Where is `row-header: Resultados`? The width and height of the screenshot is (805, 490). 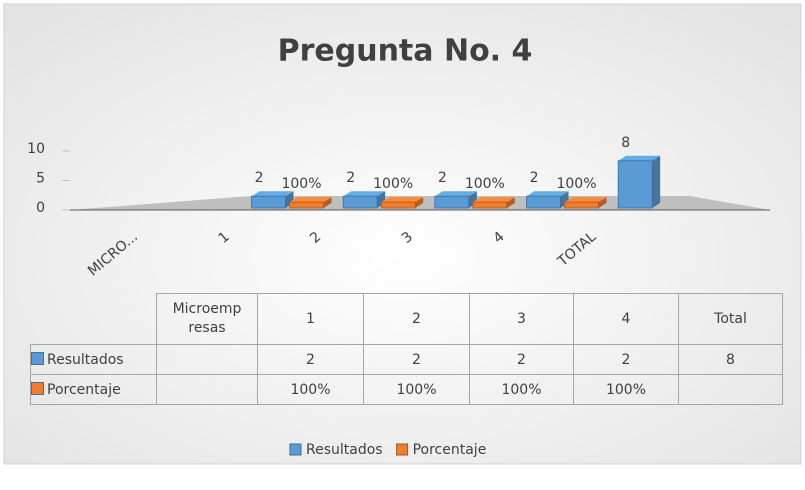 row-header: Resultados is located at coordinates (85, 359).